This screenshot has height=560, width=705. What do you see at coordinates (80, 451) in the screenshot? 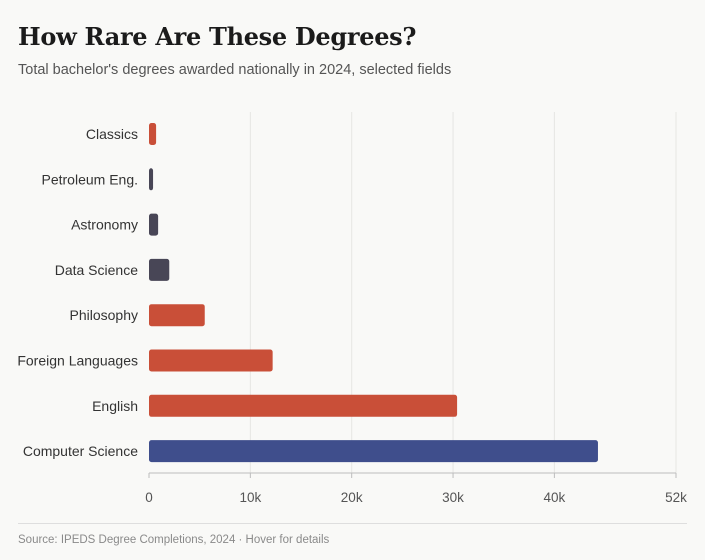
I see `category-label: Computer Science` at bounding box center [80, 451].